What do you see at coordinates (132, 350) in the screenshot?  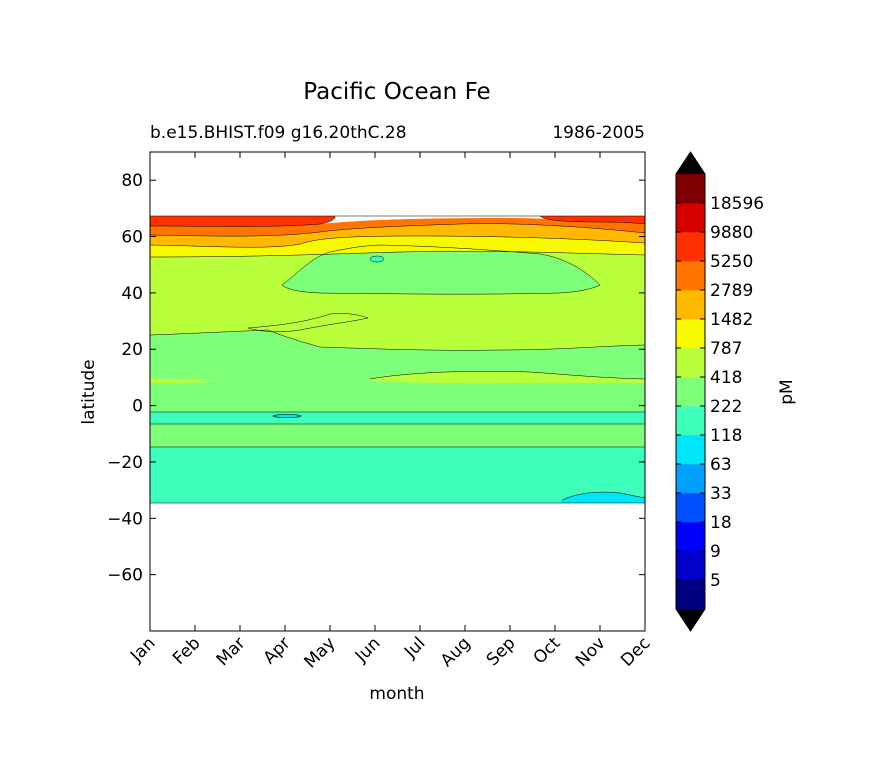 I see `y-tick-label: 20` at bounding box center [132, 350].